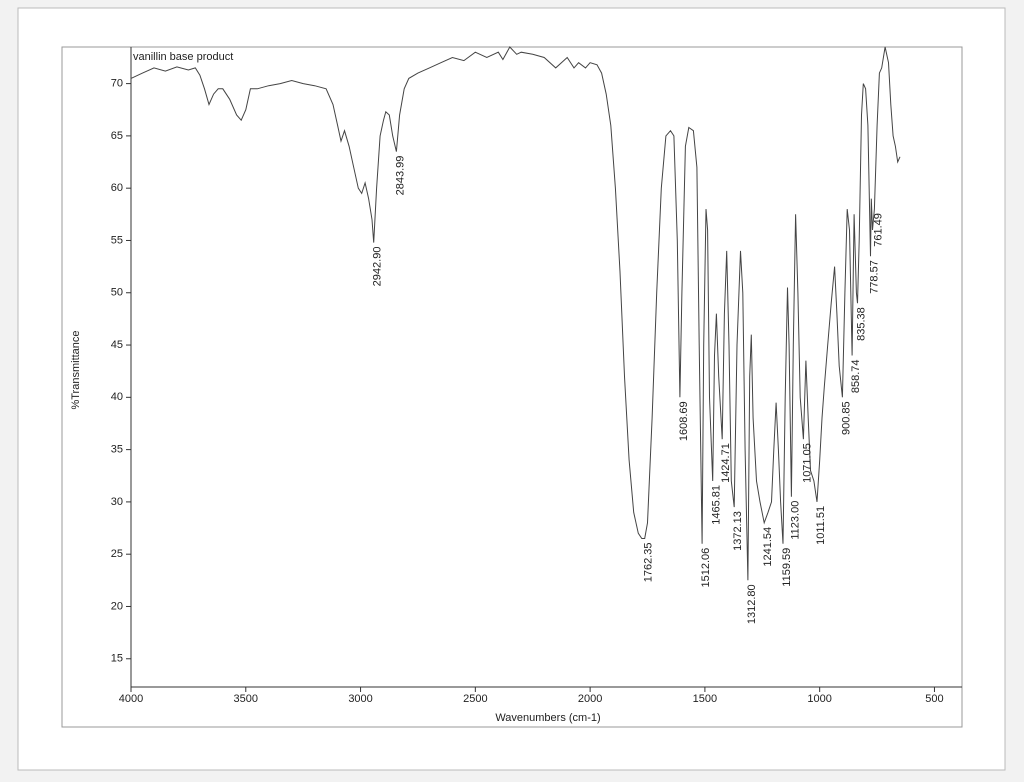 The height and width of the screenshot is (782, 1024). What do you see at coordinates (717, 505) in the screenshot?
I see `peak-label: 1465.81` at bounding box center [717, 505].